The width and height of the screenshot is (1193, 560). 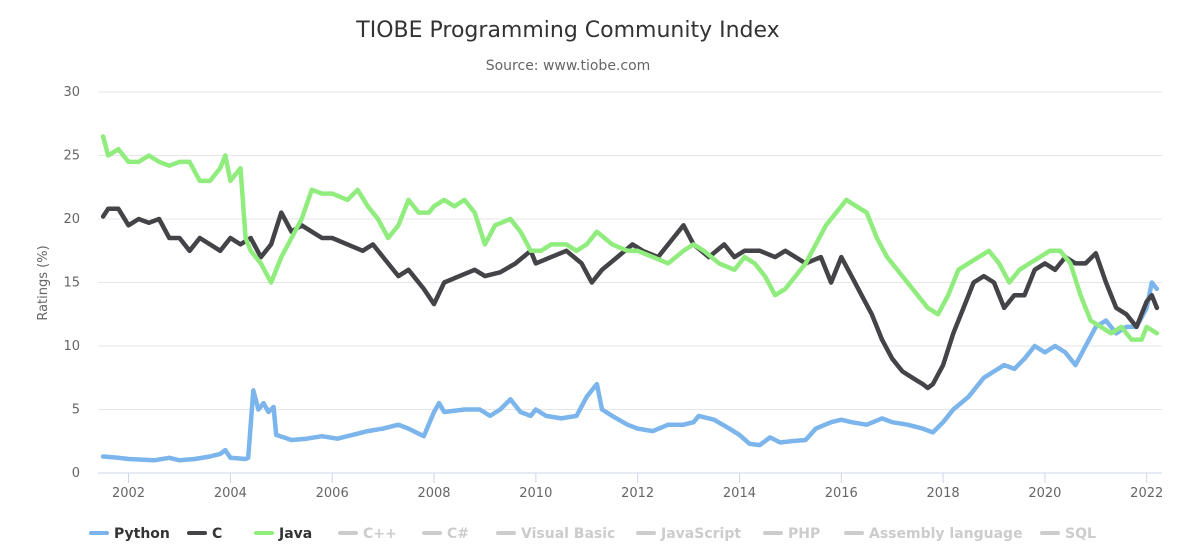 I want to click on legend-item-c-: C++, so click(x=367, y=534).